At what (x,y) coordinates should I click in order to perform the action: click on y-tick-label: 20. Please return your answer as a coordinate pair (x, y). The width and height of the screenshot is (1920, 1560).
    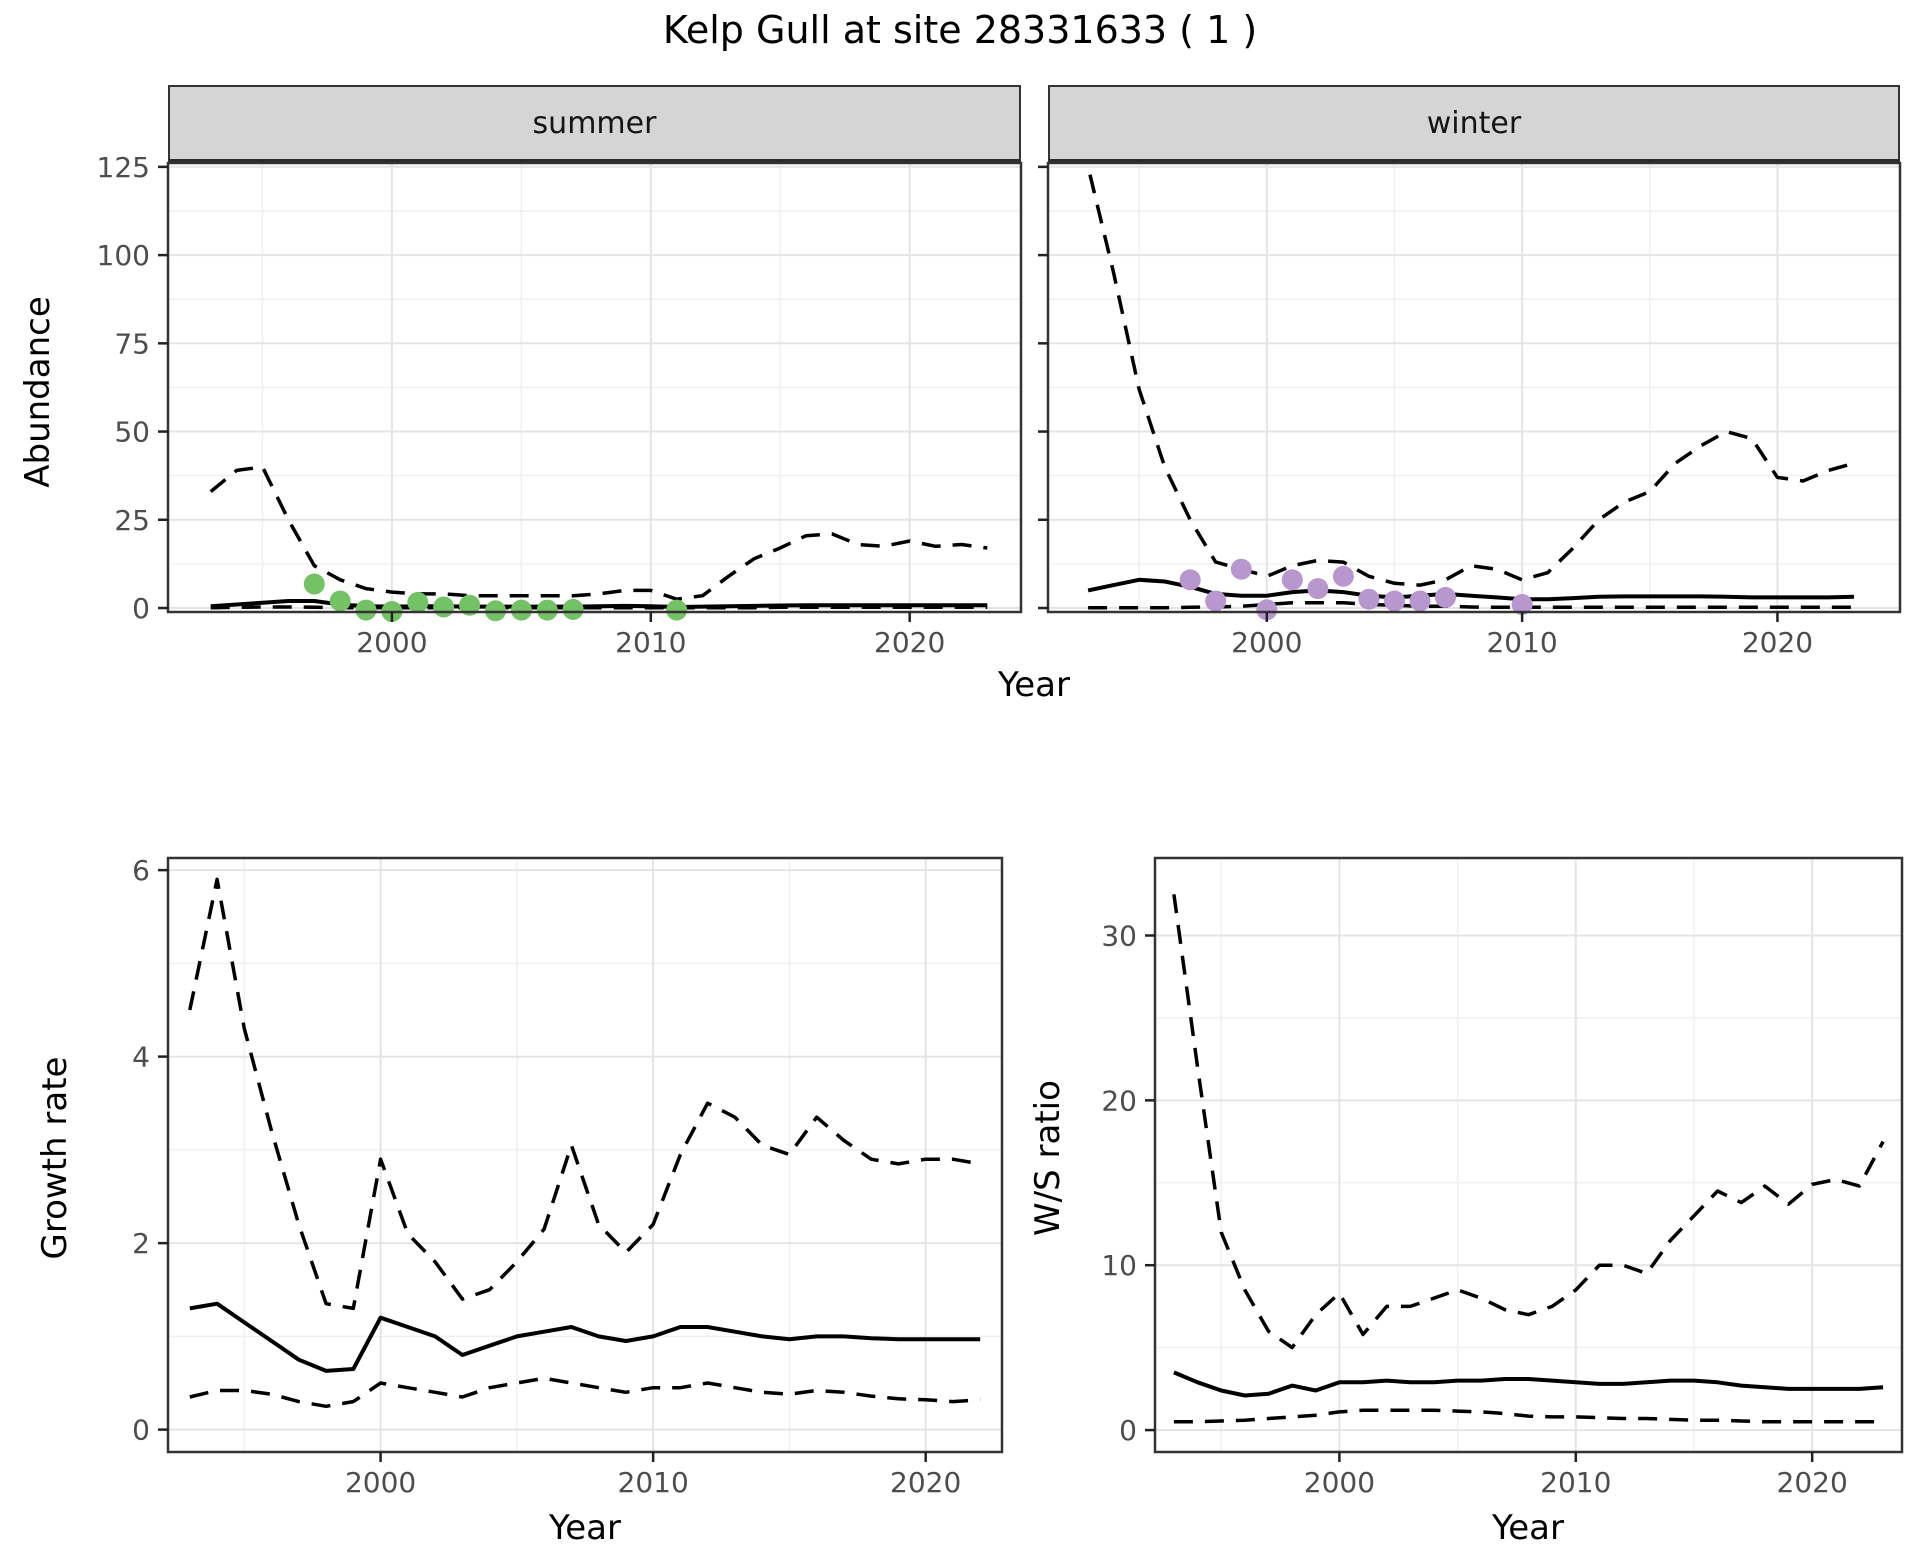
    Looking at the image, I should click on (1119, 1100).